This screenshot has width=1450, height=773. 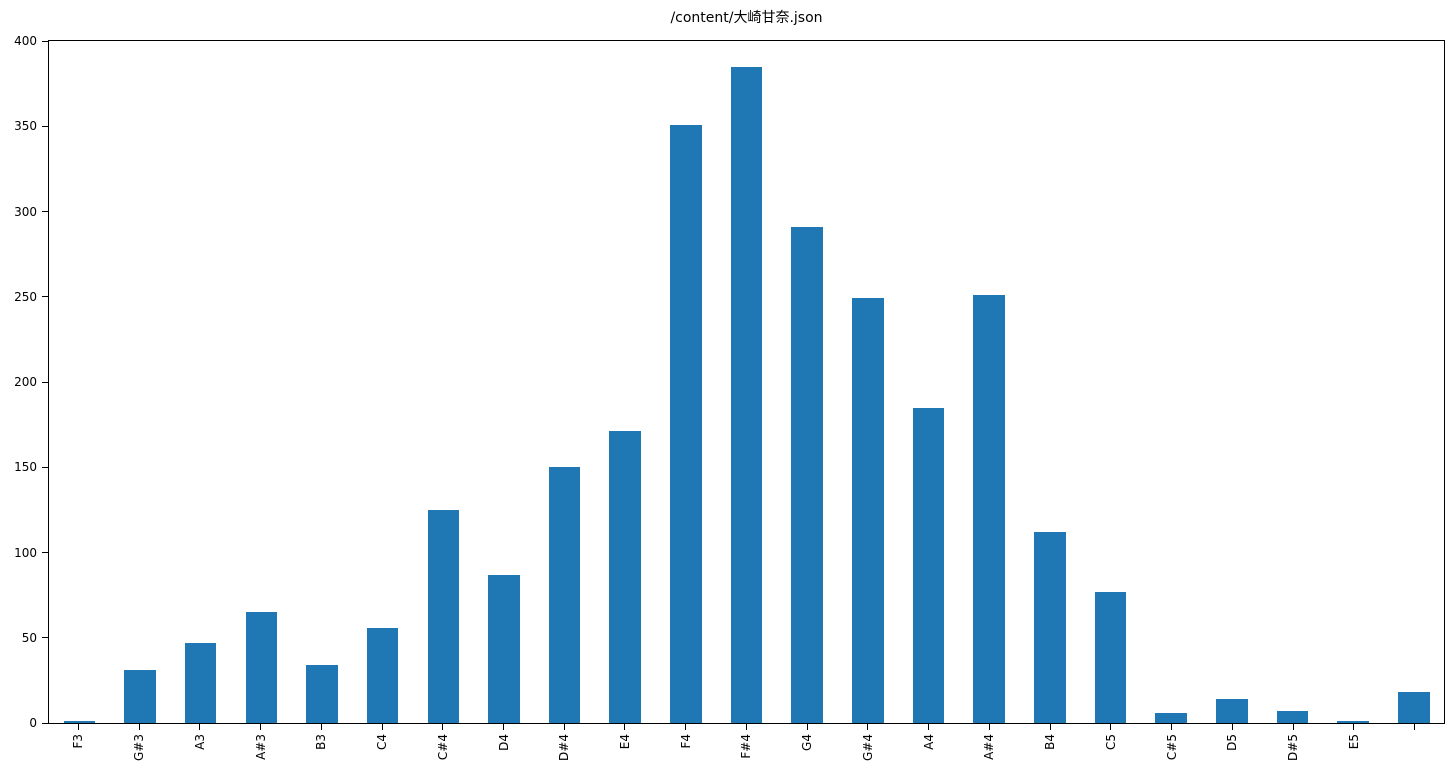 What do you see at coordinates (78, 741) in the screenshot?
I see `x-tick-label: F3` at bounding box center [78, 741].